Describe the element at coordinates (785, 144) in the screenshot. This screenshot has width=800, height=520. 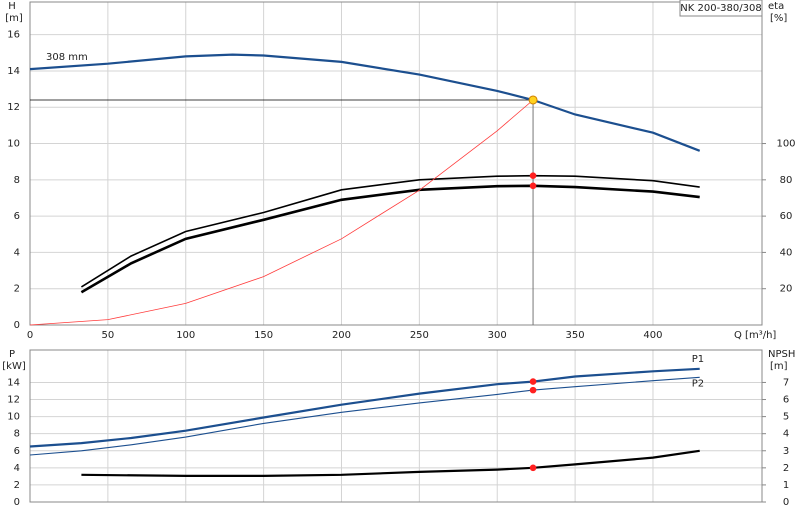
I see `y2-tick-label: 100` at that location.